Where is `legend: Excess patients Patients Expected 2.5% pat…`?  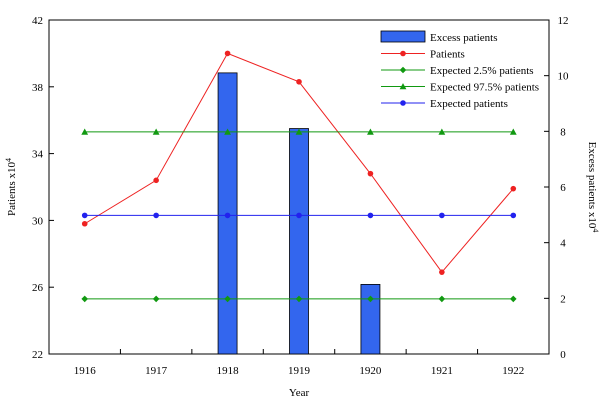 legend: Excess patients Patients Expected 2.5% pat… is located at coordinates (459, 70).